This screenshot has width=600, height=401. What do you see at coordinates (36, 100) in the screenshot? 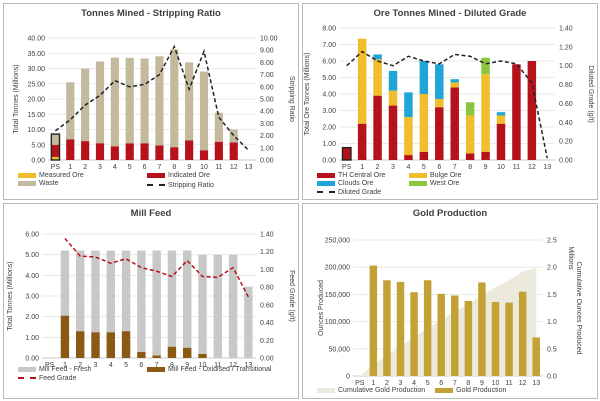
I see `y-tick-label: 20.00` at bounding box center [36, 100].